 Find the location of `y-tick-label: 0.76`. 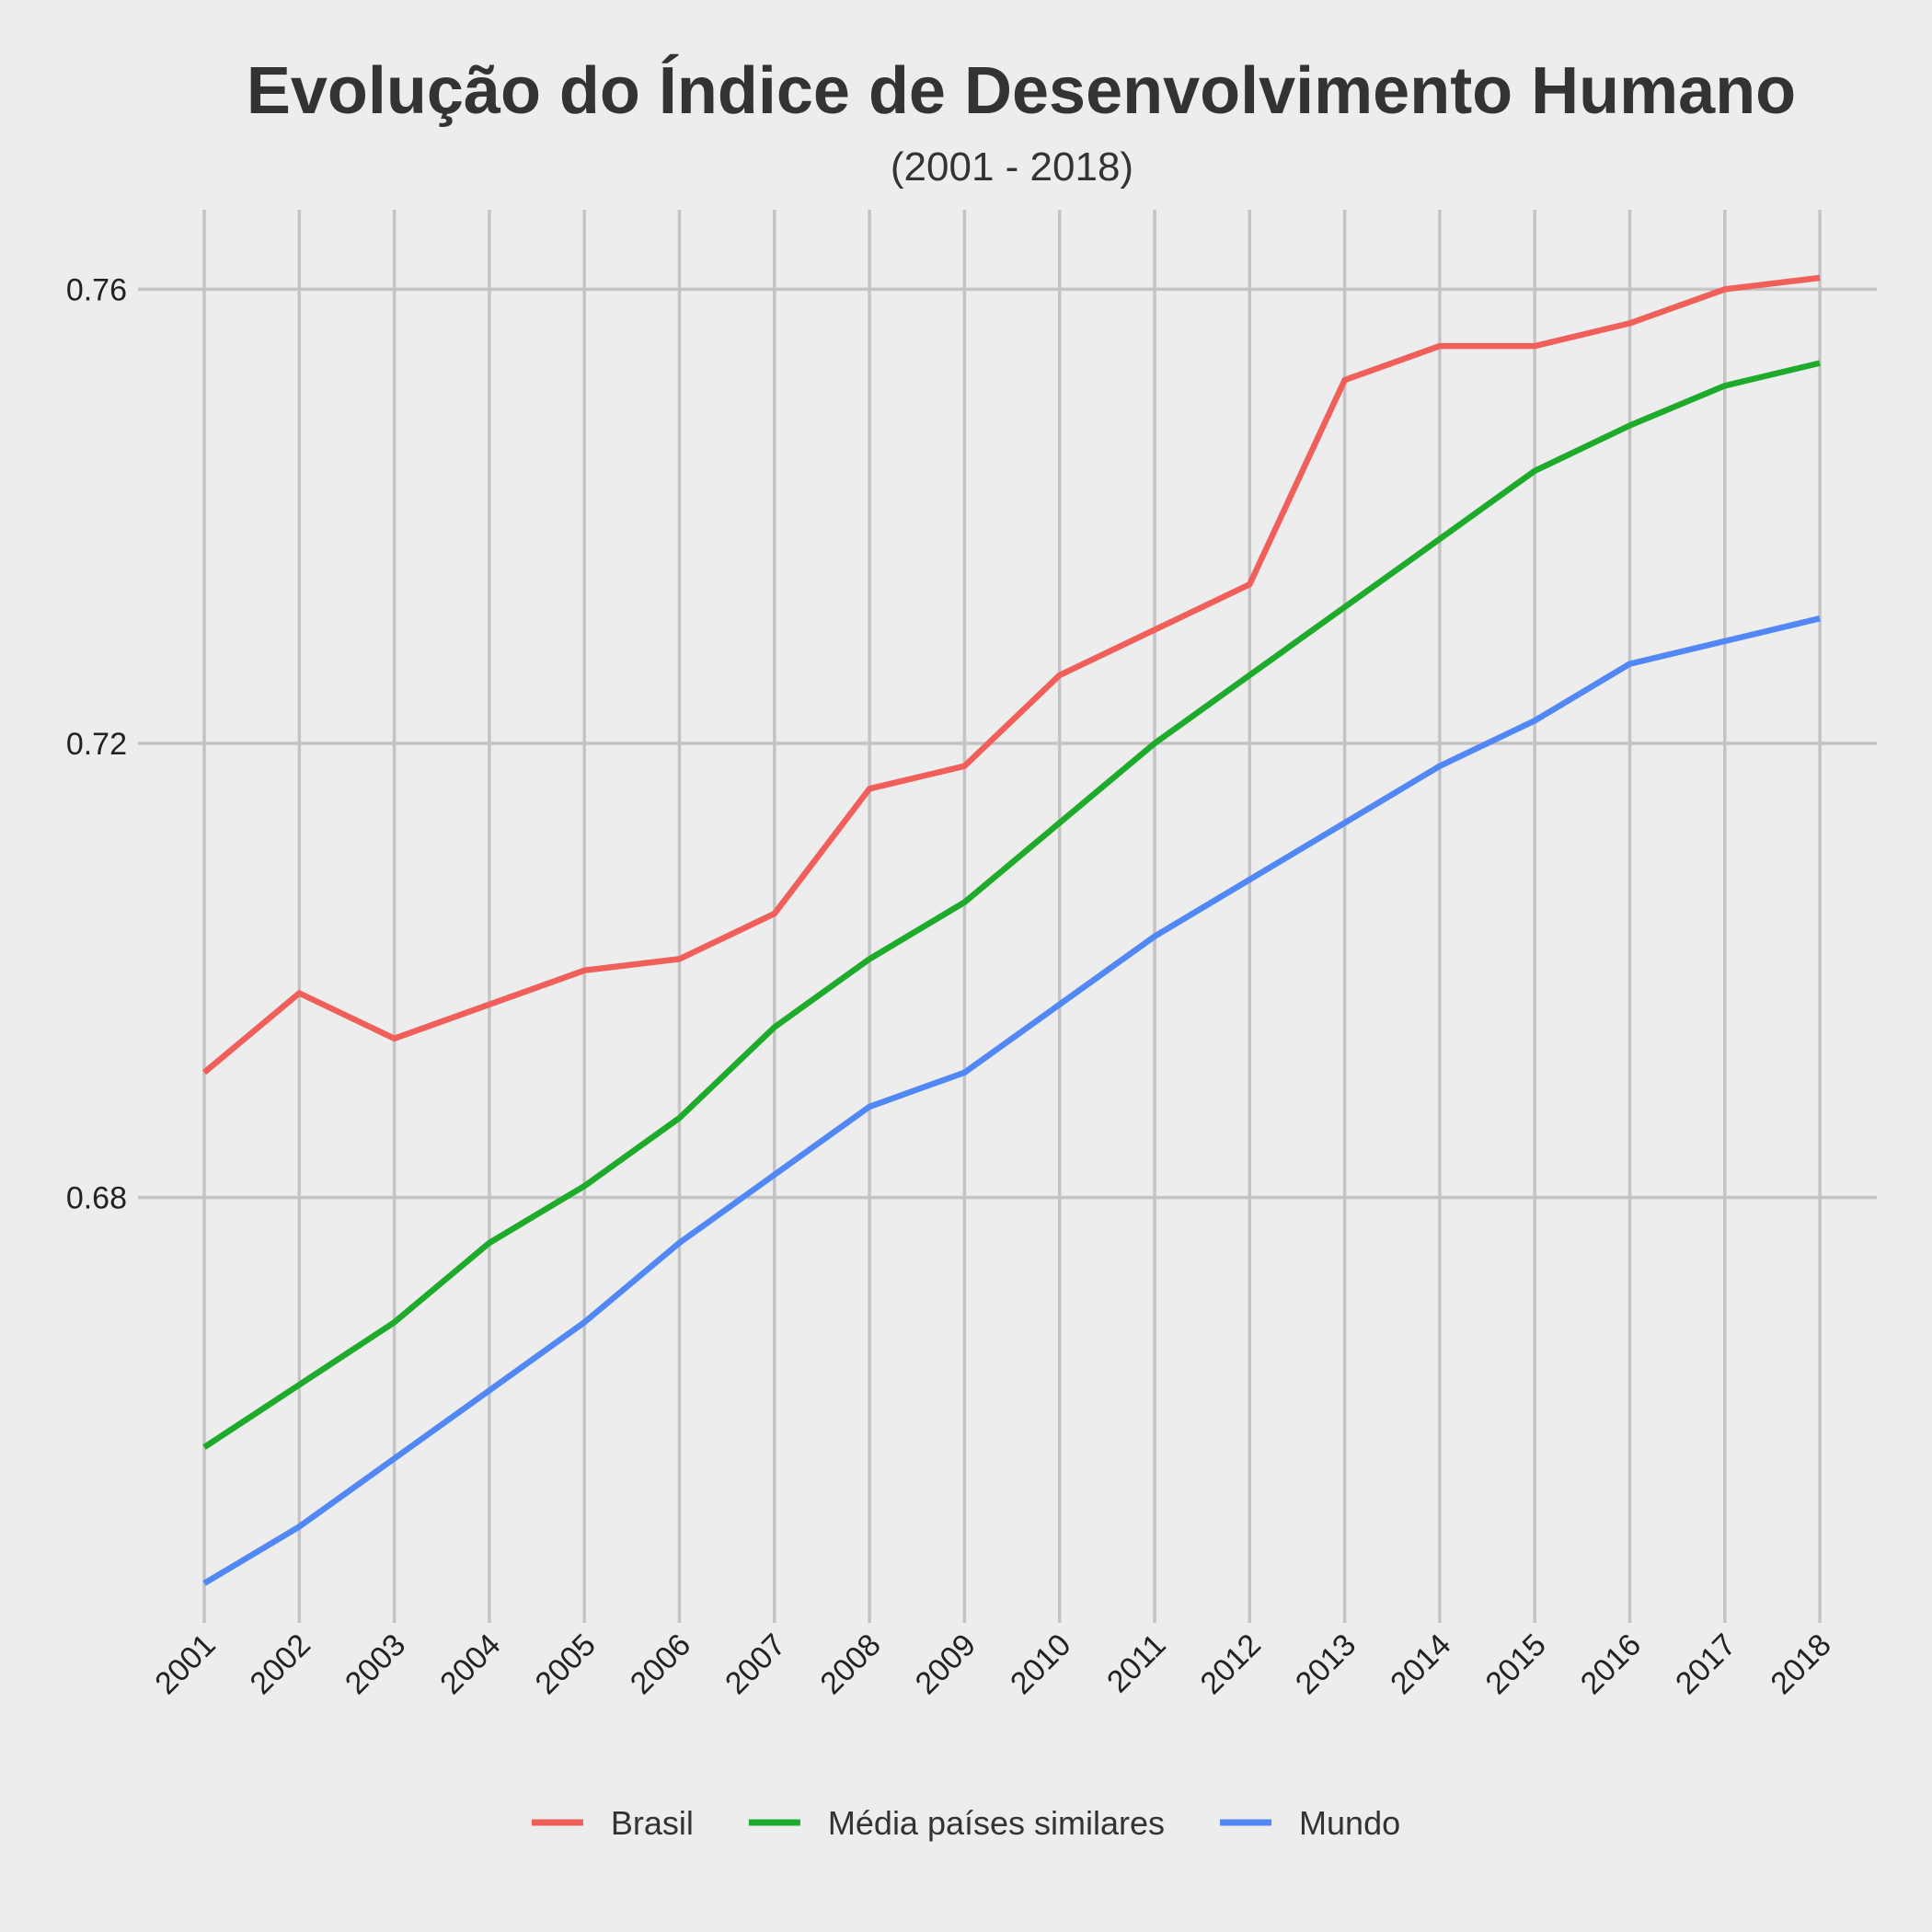

y-tick-label: 0.76 is located at coordinates (96, 289).